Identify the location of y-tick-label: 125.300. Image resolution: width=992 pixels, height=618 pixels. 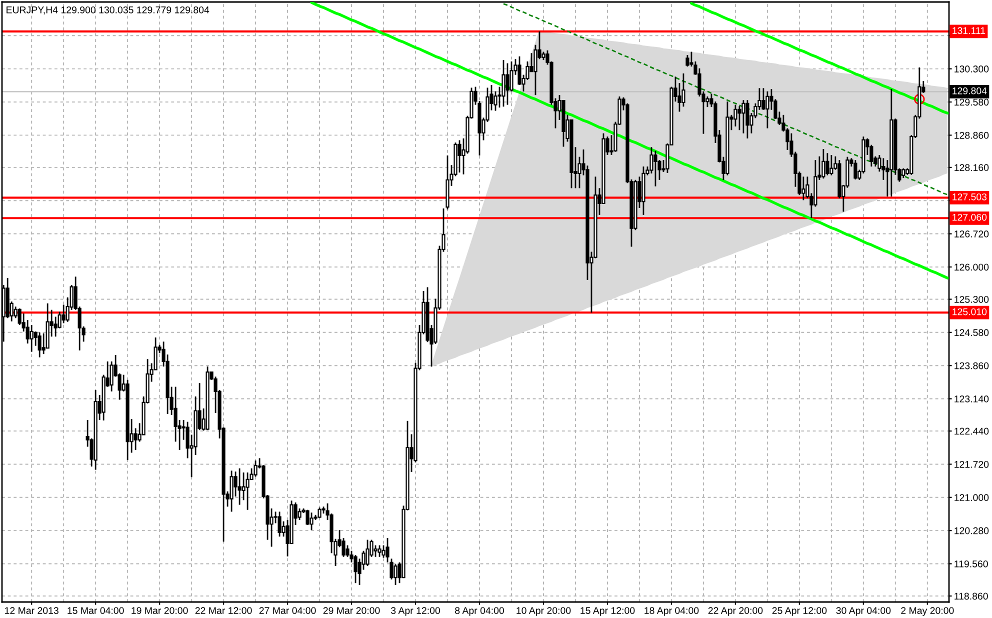
(971, 299).